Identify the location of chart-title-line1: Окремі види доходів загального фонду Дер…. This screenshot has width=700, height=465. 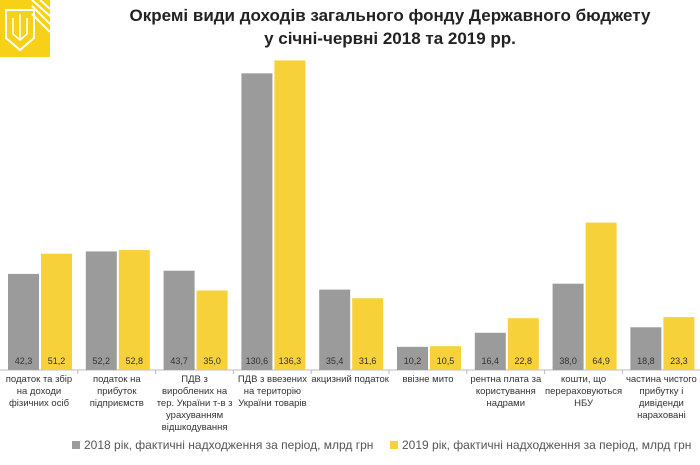
(390, 15).